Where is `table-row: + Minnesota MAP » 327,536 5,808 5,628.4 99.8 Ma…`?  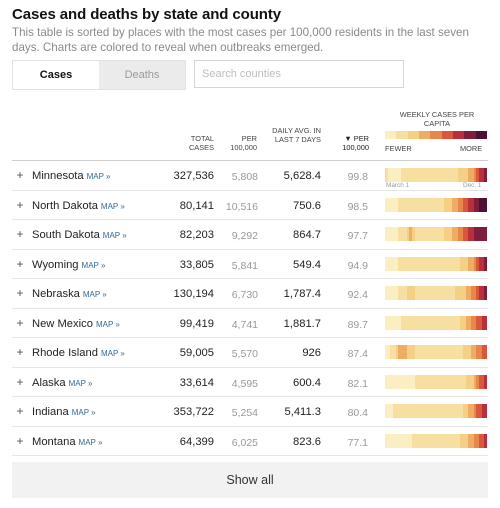 table-row: + Minnesota MAP » 327,536 5,808 5,628.4 99.8 Ma… is located at coordinates (250, 176).